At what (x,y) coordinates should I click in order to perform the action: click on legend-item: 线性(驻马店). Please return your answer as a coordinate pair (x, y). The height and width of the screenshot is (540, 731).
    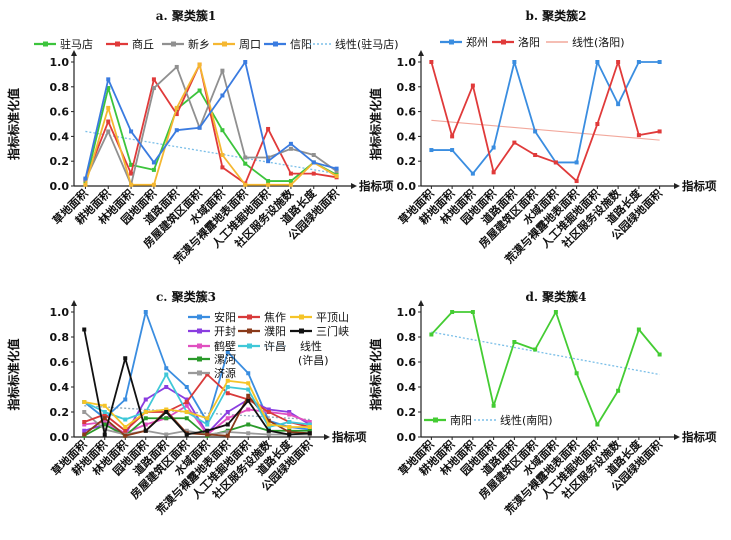
    Looking at the image, I should click on (354, 44).